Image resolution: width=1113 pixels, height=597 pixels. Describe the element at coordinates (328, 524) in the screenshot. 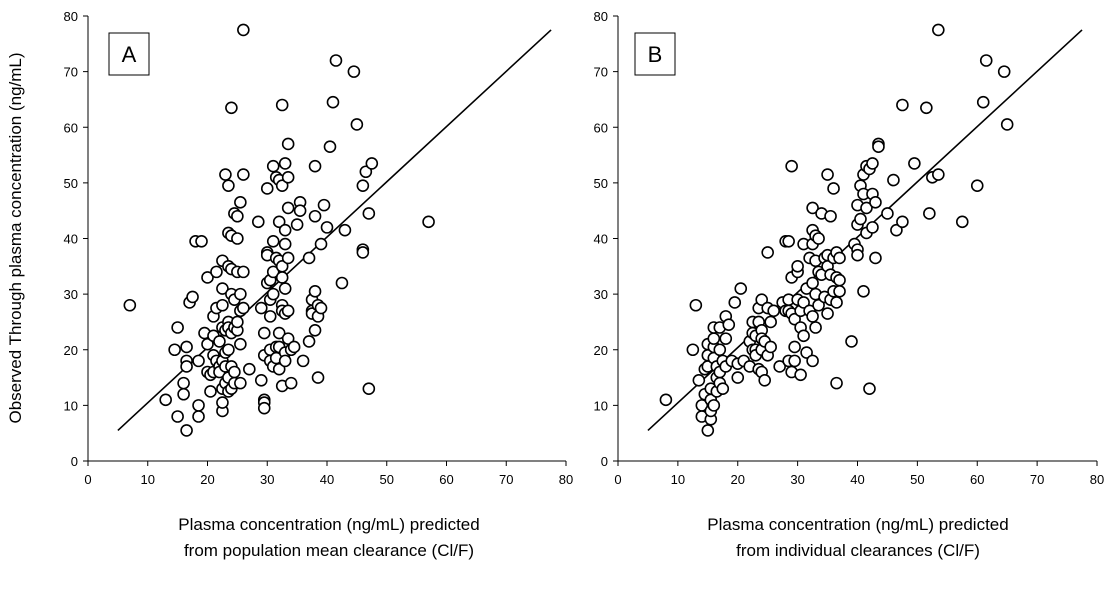

I see `panel-a-x-axis-title-line-1: Plasma concentration (ng/mL) predicted` at that location.